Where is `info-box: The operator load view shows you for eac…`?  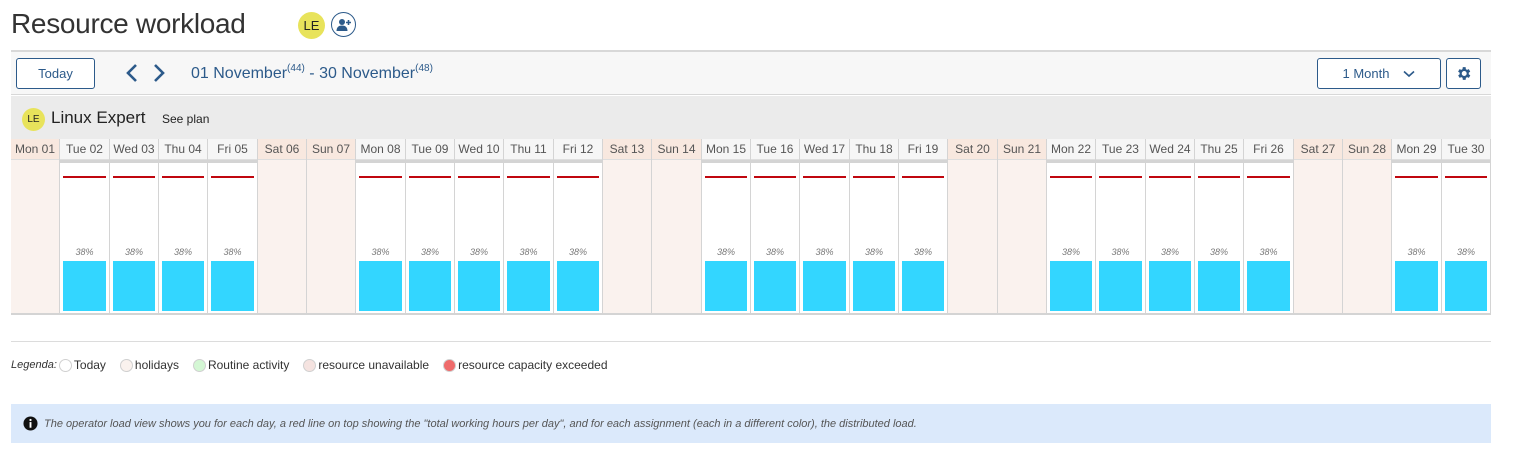 info-box: The operator load view shows you for eac… is located at coordinates (751, 423).